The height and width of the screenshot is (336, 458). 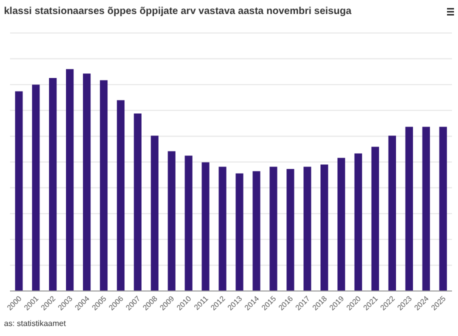 I want to click on chart-title: klassi statsionaarses õppes õppijate arv vastava aasta novembri seisuga, so click(x=178, y=11).